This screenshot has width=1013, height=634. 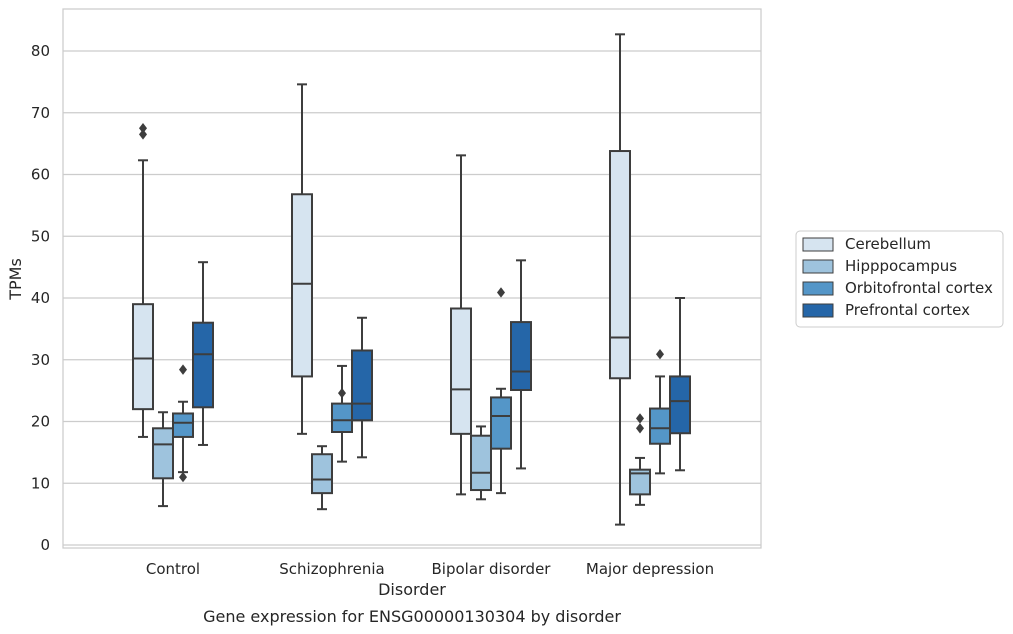 What do you see at coordinates (40, 422) in the screenshot?
I see `y-tick-label: 20` at bounding box center [40, 422].